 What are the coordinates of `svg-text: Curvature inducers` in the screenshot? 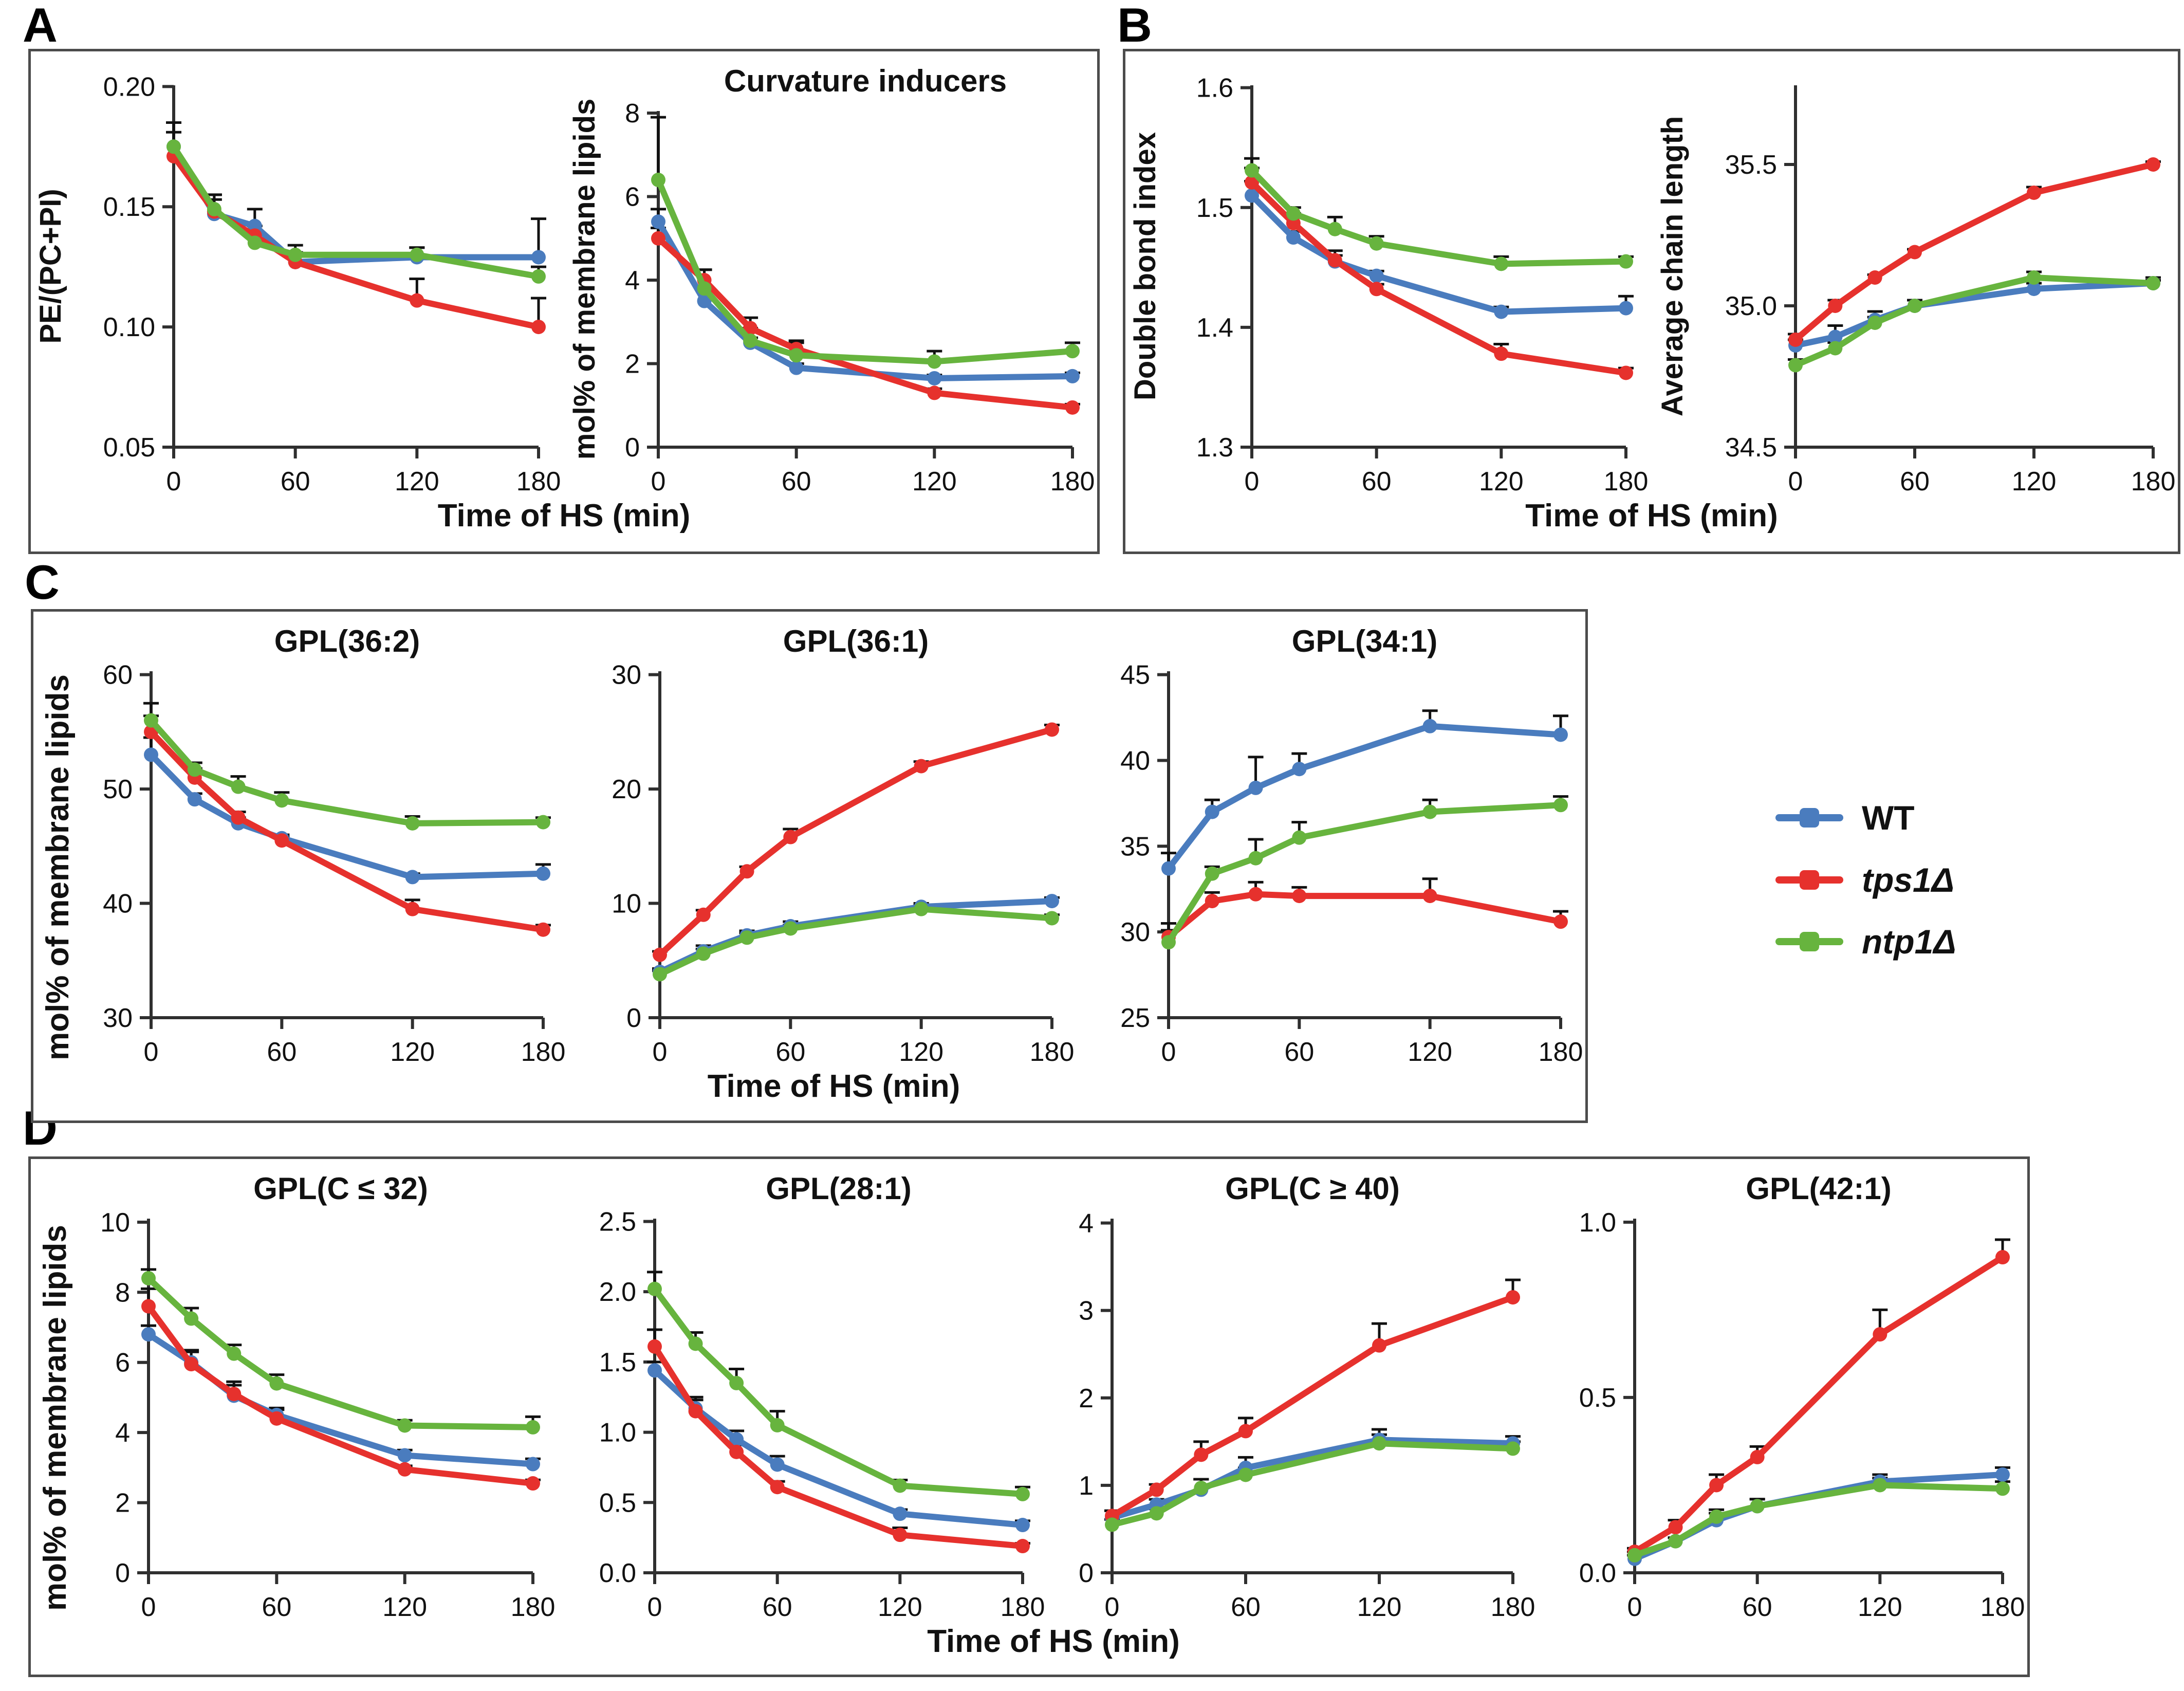 It's located at (865, 81).